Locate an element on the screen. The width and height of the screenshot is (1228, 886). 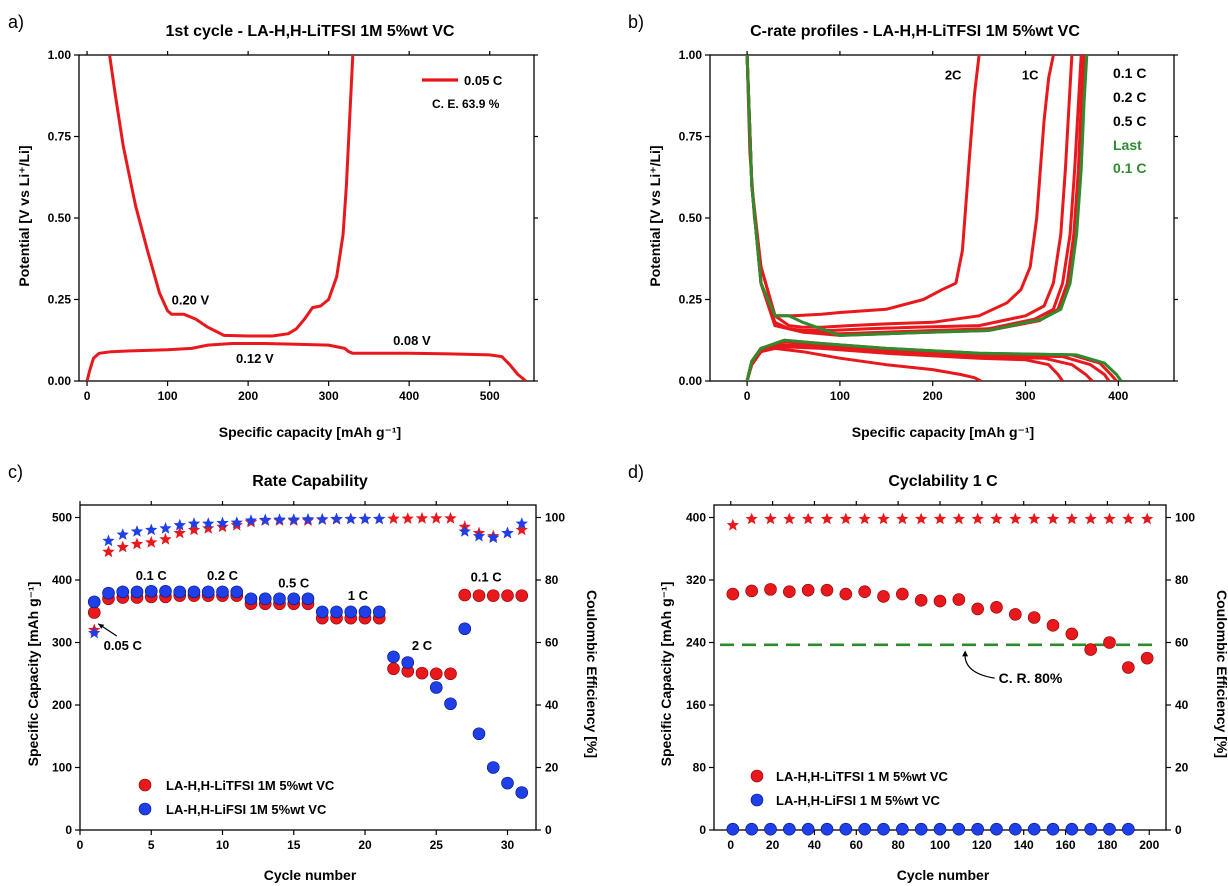
panel-title-a: 1st cycle - LA-H,H-LiTFSI 1M 5%wt VC is located at coordinates (310, 31).